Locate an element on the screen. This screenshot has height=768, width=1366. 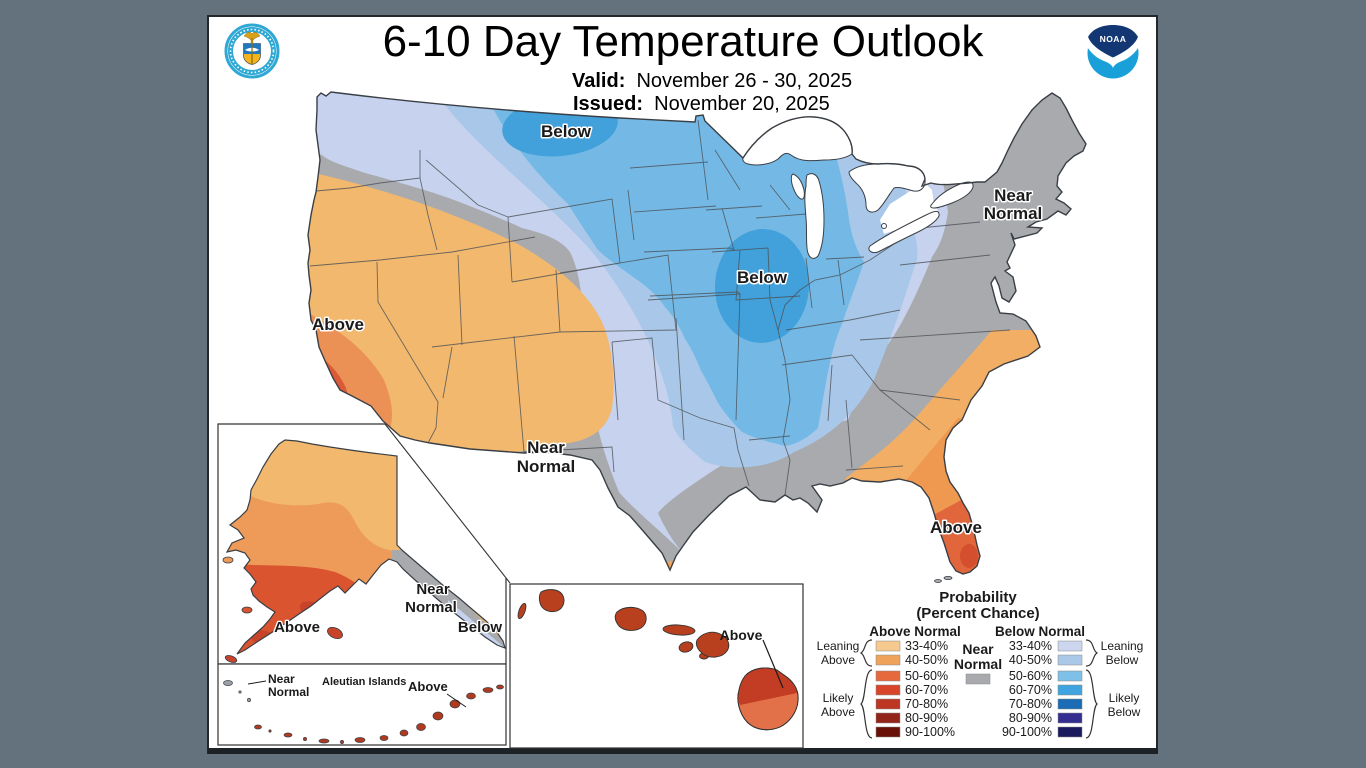
svg-text: Below Normal is located at coordinates (1040, 631).